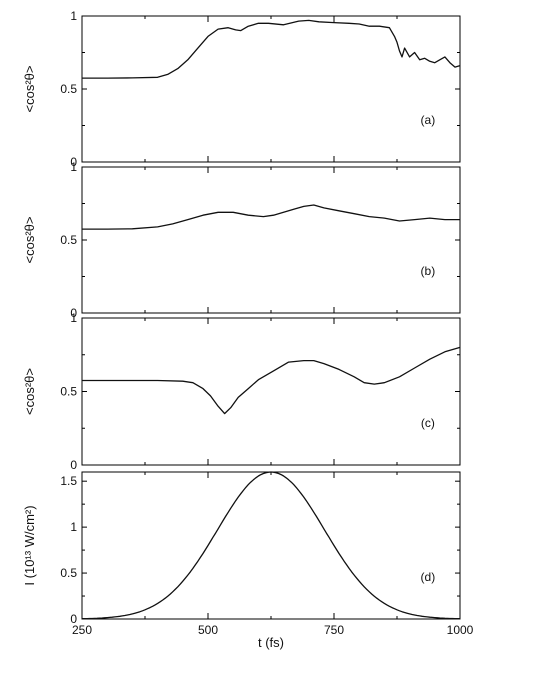  What do you see at coordinates (334, 630) in the screenshot?
I see `x-tick-label: 750` at bounding box center [334, 630].